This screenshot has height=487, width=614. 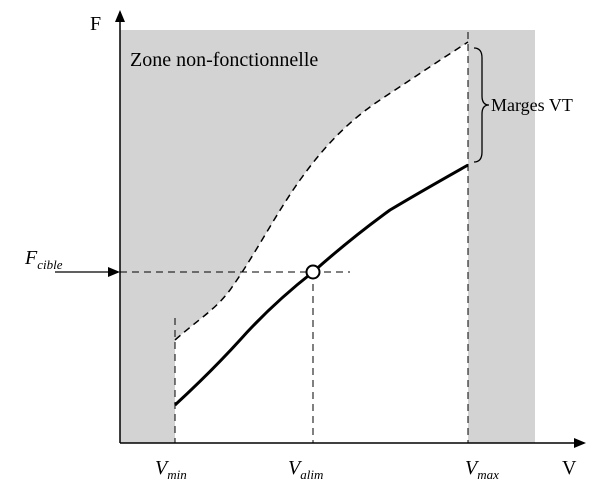 What do you see at coordinates (569, 468) in the screenshot?
I see `x-axis-label: V` at bounding box center [569, 468].